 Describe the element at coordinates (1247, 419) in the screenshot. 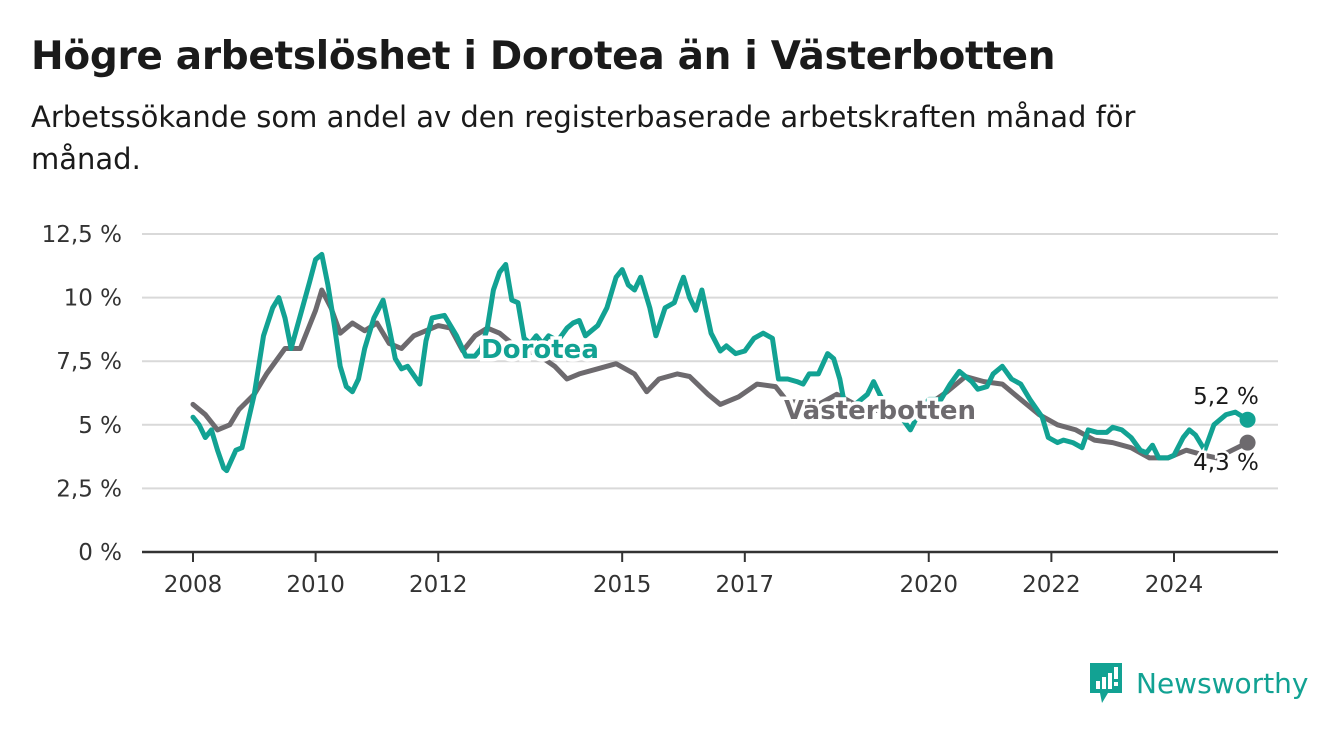

I see `end-point-dorotea` at that location.